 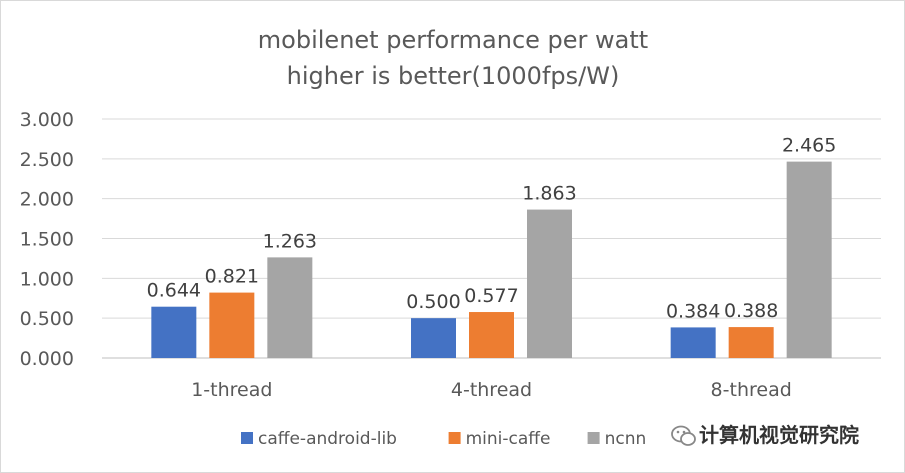 I want to click on watermark-text: 计算机视觉研究院, so click(x=779, y=435).